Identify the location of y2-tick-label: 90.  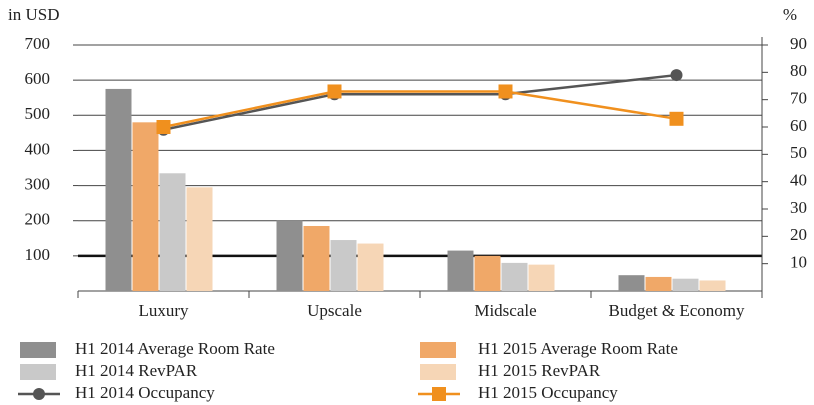
(798, 43).